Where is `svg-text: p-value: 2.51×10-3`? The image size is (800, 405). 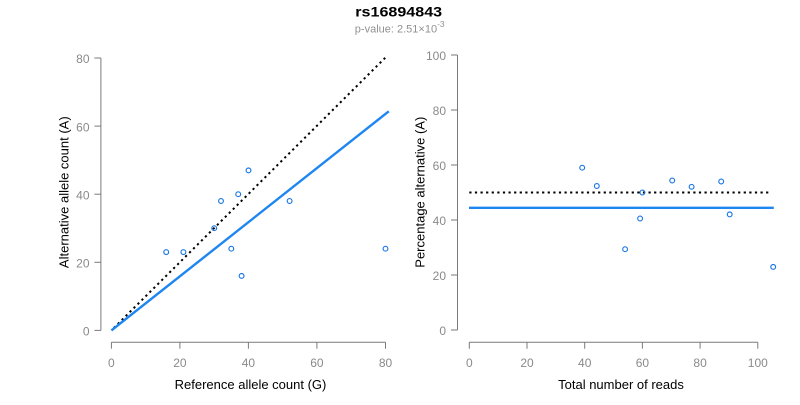
svg-text: p-value: 2.51×10-3 is located at coordinates (400, 27).